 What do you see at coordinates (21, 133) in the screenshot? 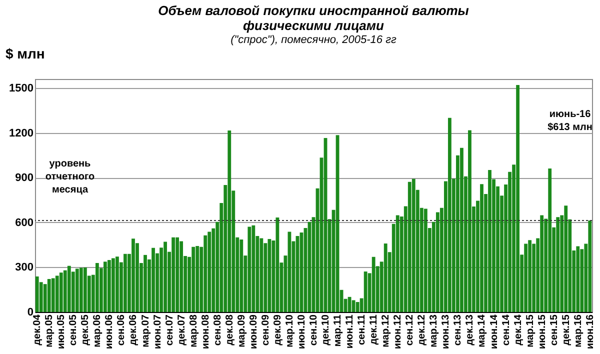
I see `y-tick-label: 1200` at bounding box center [21, 133].